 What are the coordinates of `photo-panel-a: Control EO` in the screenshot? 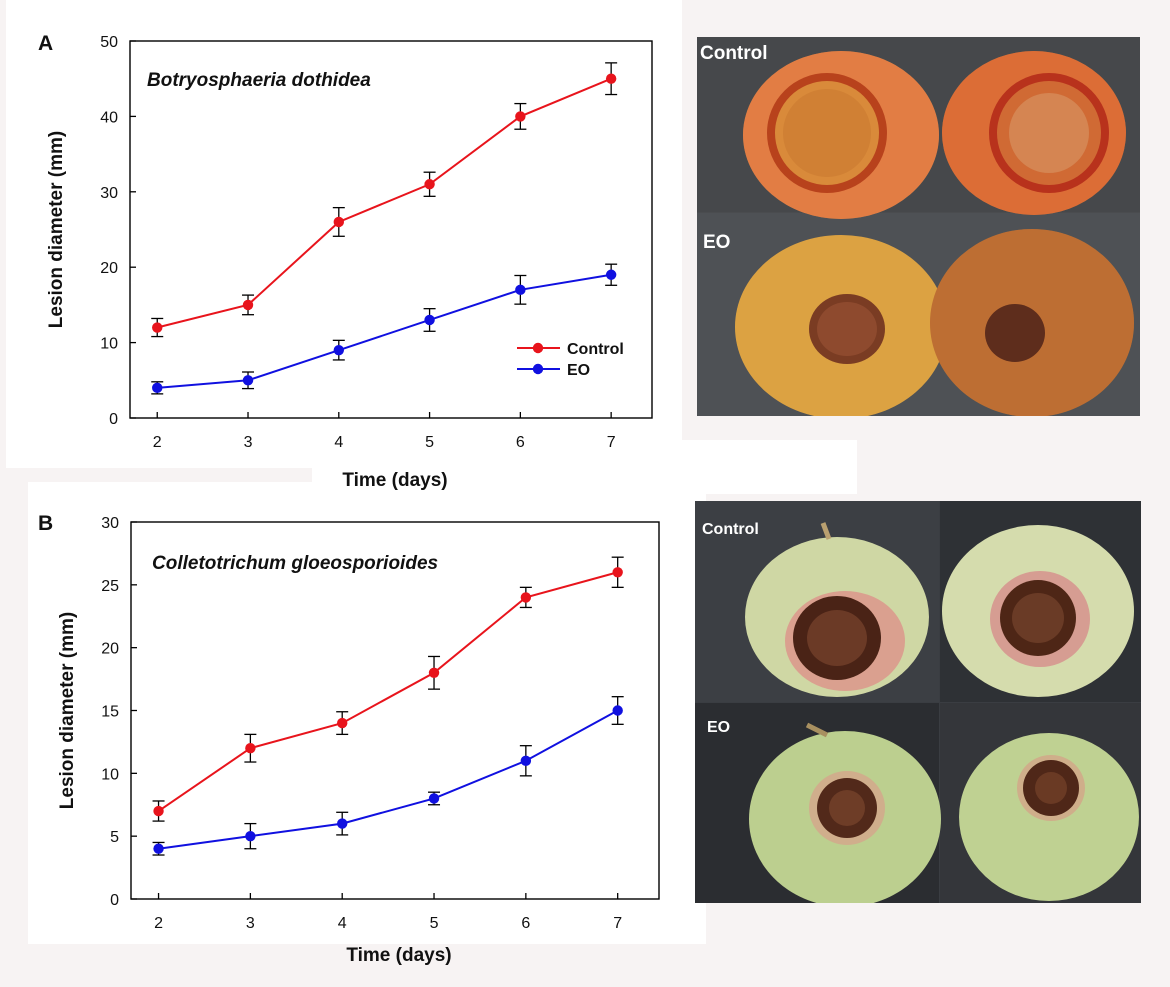 It's located at (918, 226).